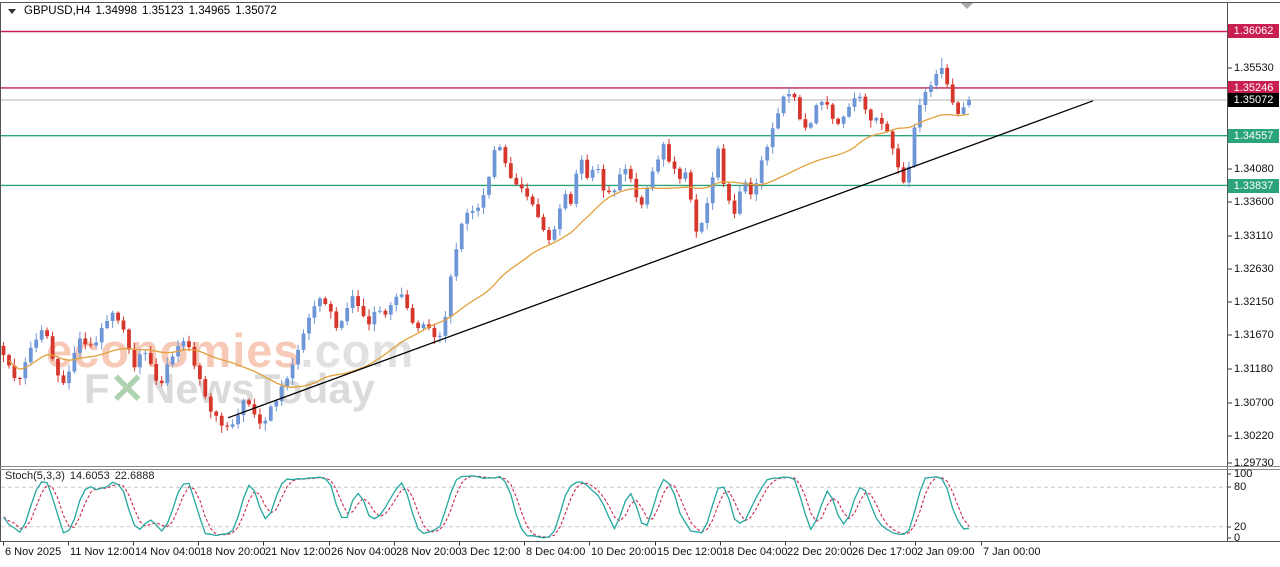 This screenshot has width=1280, height=567. Describe the element at coordinates (967, 6) in the screenshot. I see `scroll-to-end-icon` at that location.